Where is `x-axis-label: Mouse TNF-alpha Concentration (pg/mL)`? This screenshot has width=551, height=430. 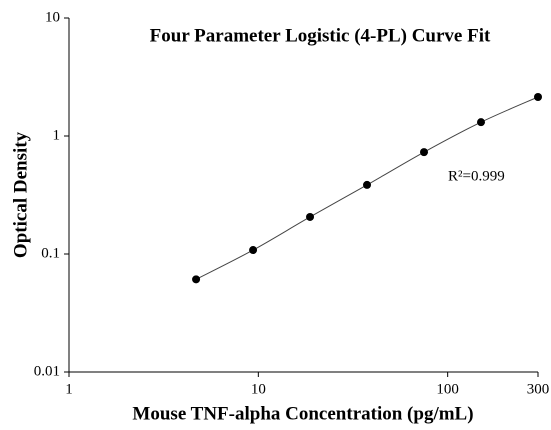
x-axis-label: Mouse TNF-alpha Concentration (pg/mL) is located at coordinates (302, 413).